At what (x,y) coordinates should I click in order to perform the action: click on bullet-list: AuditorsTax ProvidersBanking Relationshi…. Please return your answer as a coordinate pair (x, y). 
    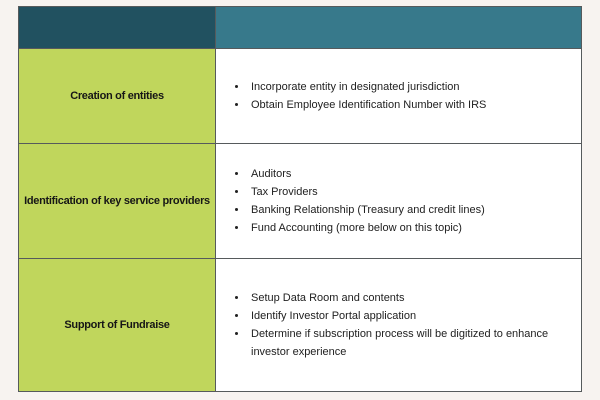
    Looking at the image, I should click on (397, 201).